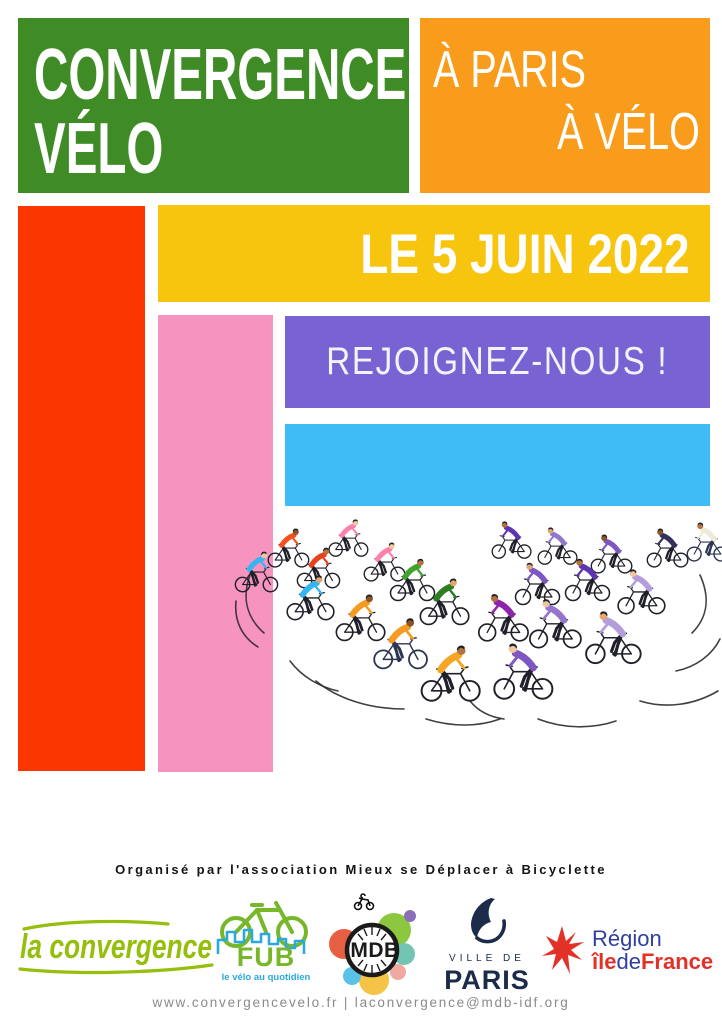  What do you see at coordinates (262, 927) in the screenshot?
I see `fub-bike-skyline-icon` at bounding box center [262, 927].